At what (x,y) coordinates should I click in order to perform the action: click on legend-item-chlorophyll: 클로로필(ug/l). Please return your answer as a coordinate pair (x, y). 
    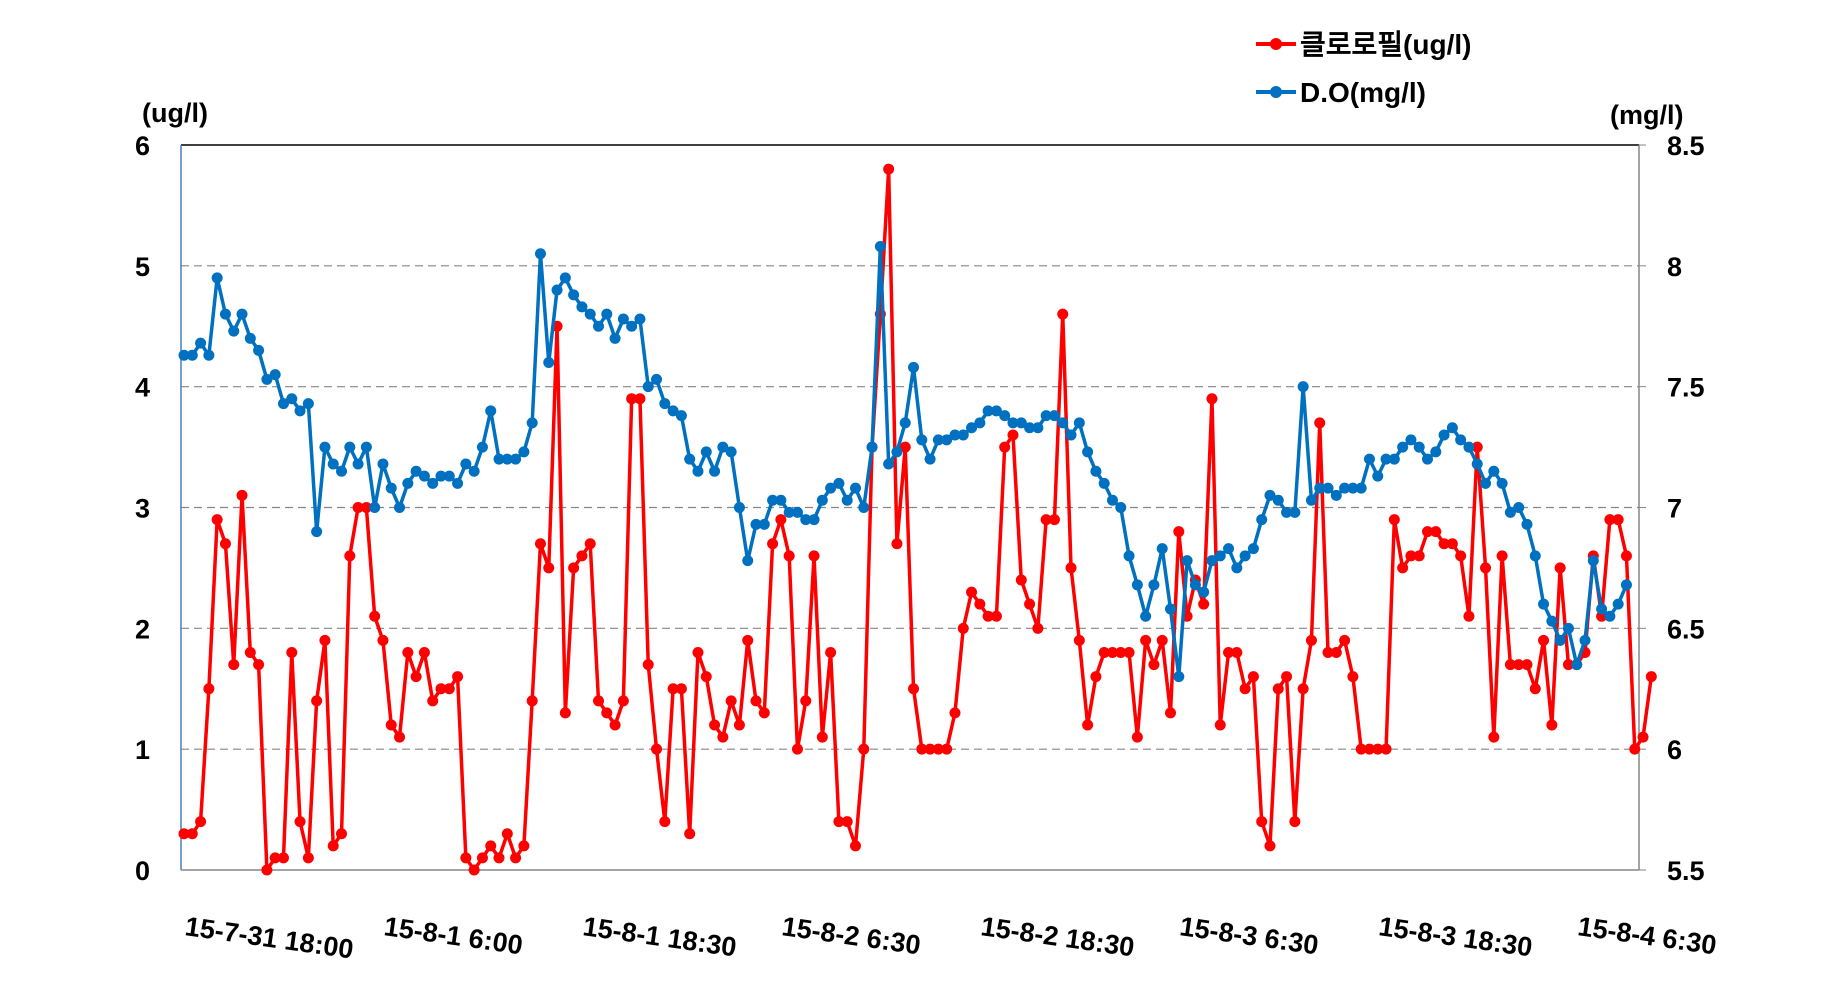
    Looking at the image, I should click on (1363, 44).